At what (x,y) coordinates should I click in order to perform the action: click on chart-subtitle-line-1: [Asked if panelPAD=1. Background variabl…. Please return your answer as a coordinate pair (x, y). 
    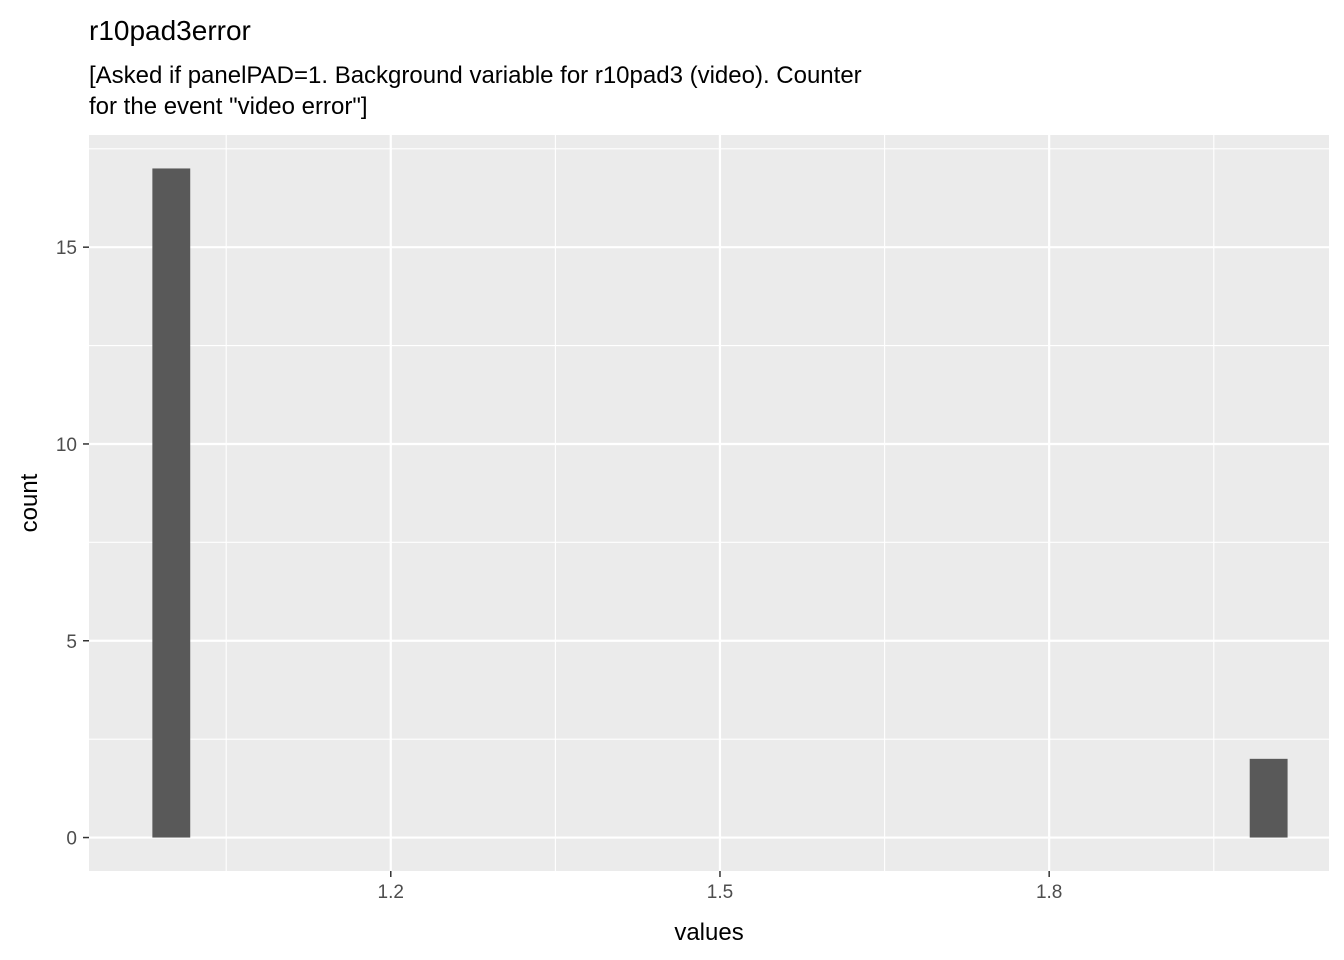
    Looking at the image, I should click on (475, 75).